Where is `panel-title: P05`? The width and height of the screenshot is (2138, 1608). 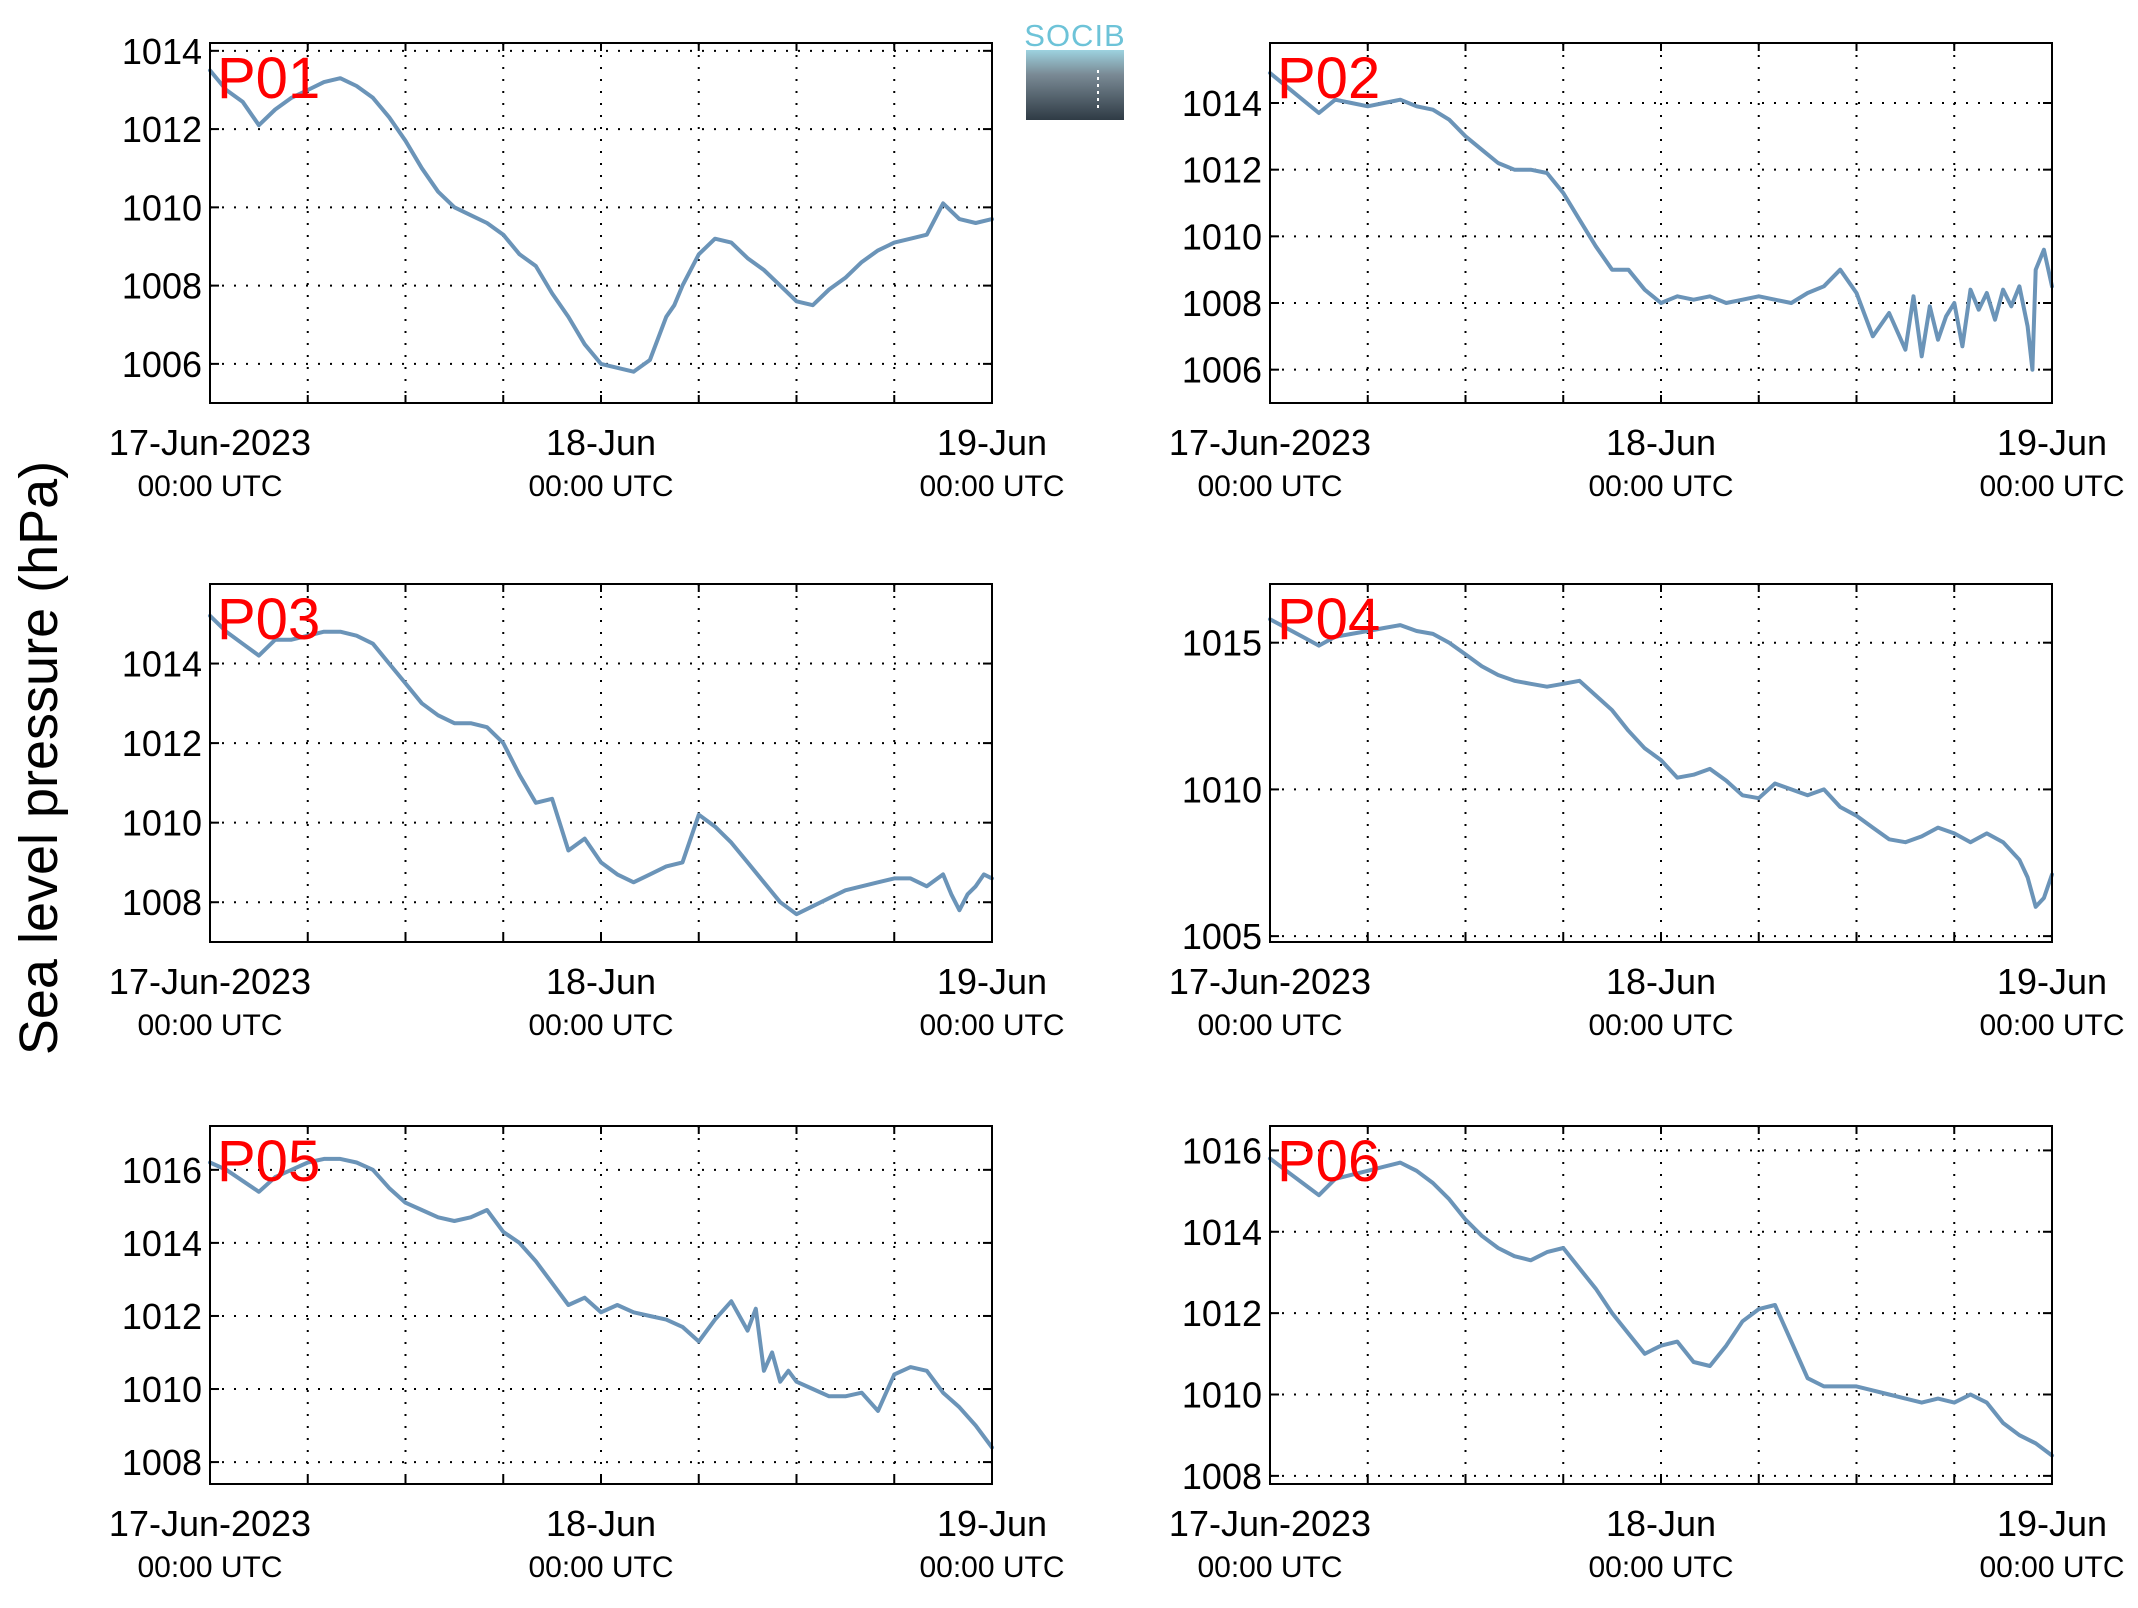
panel-title: P05 is located at coordinates (268, 1161).